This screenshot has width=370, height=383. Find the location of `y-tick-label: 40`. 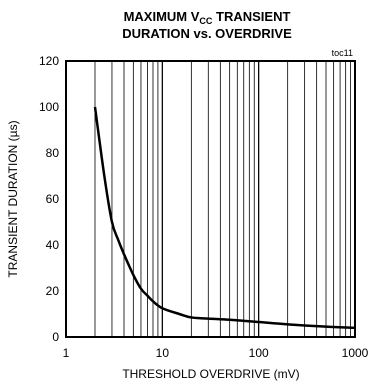

y-tick-label: 40 is located at coordinates (53, 245).